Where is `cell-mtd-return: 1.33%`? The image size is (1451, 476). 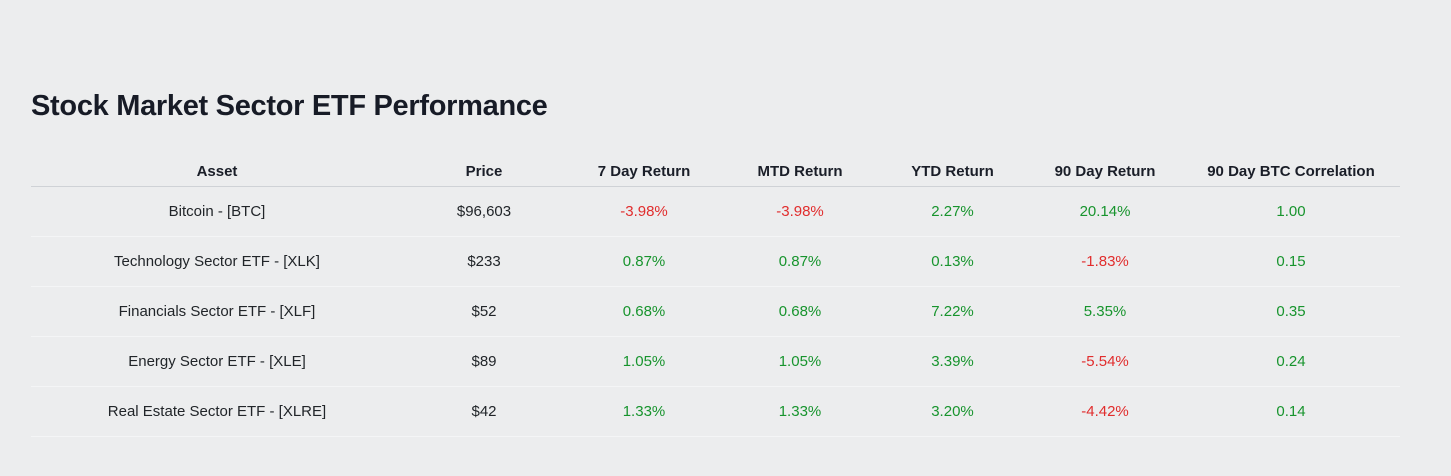 cell-mtd-return: 1.33% is located at coordinates (800, 412).